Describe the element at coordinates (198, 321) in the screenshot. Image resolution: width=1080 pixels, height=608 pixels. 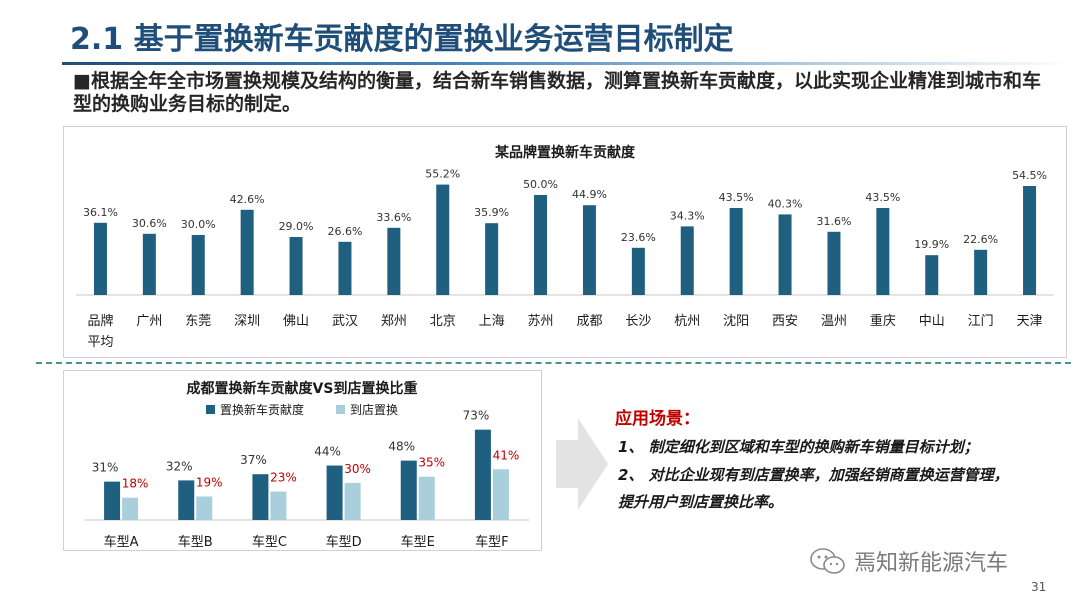
I see `category-label: 东莞` at that location.